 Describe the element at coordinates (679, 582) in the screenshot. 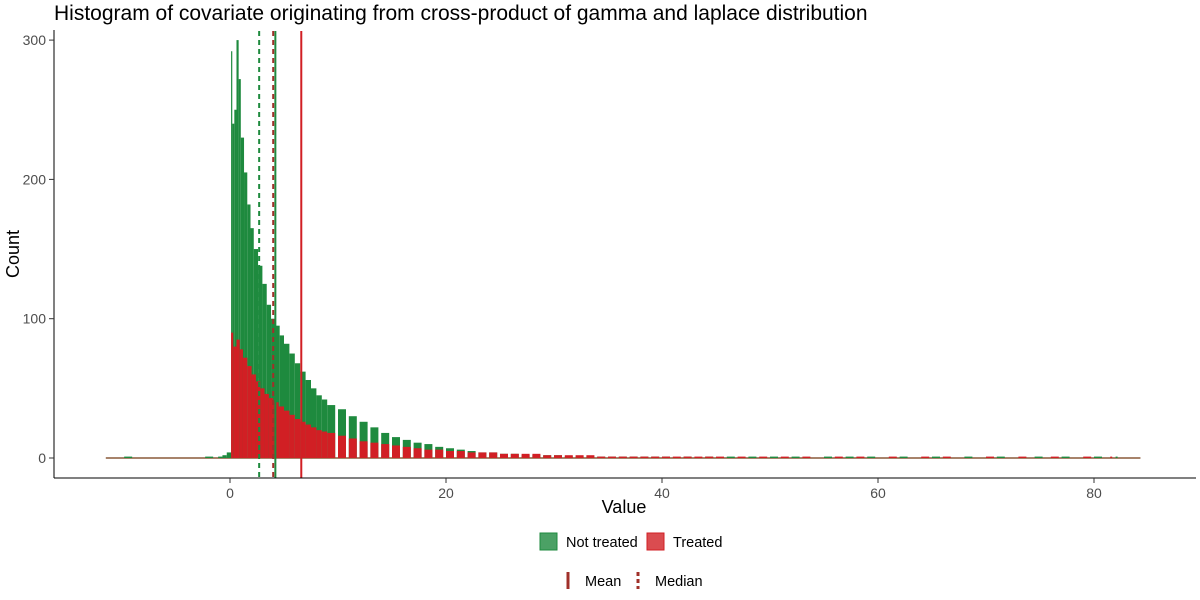

I see `legend-label-median: Median` at that location.